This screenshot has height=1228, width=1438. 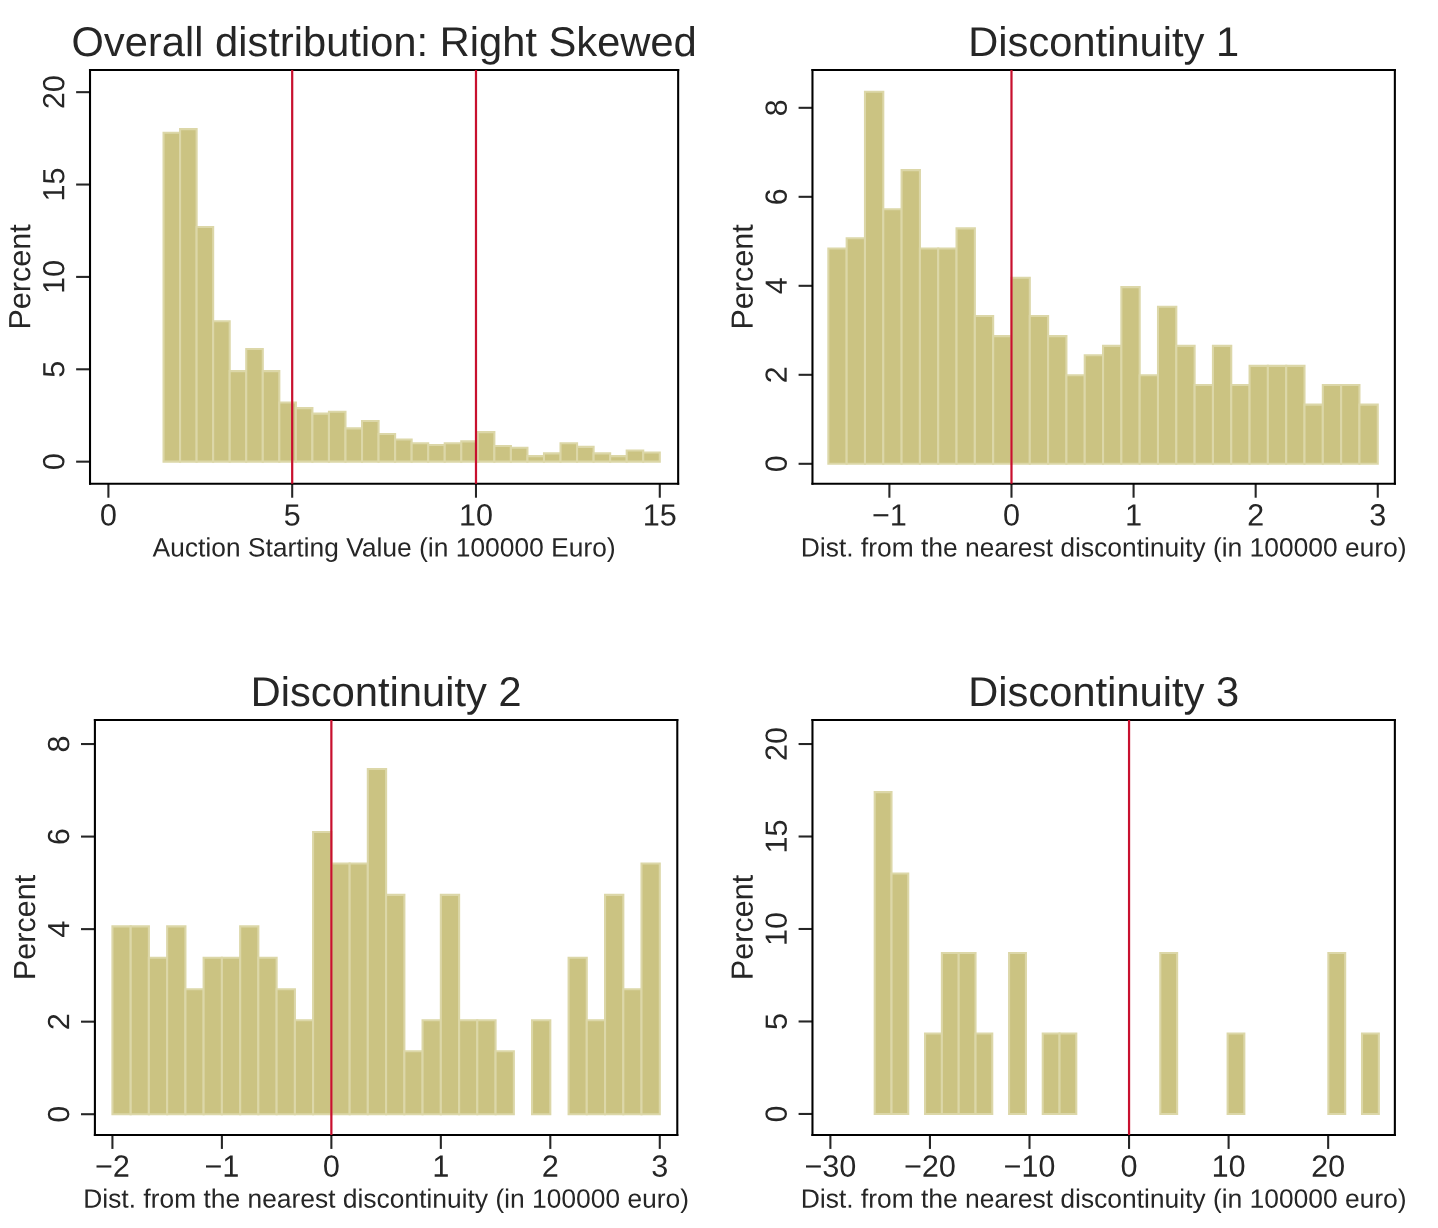 I want to click on x-tick-label: 20, so click(x=1328, y=1166).